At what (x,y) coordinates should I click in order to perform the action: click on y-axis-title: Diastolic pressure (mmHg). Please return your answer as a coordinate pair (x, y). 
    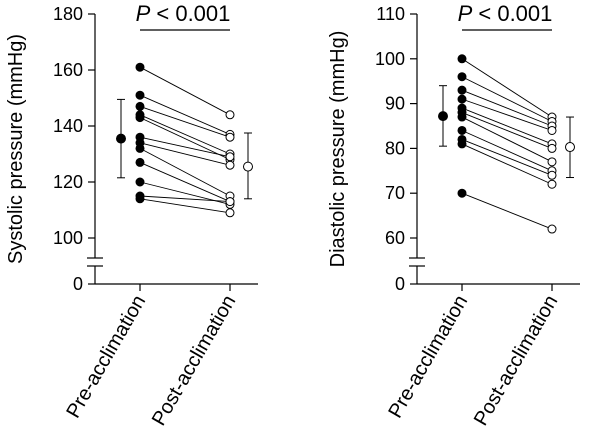
    Looking at the image, I should click on (338, 149).